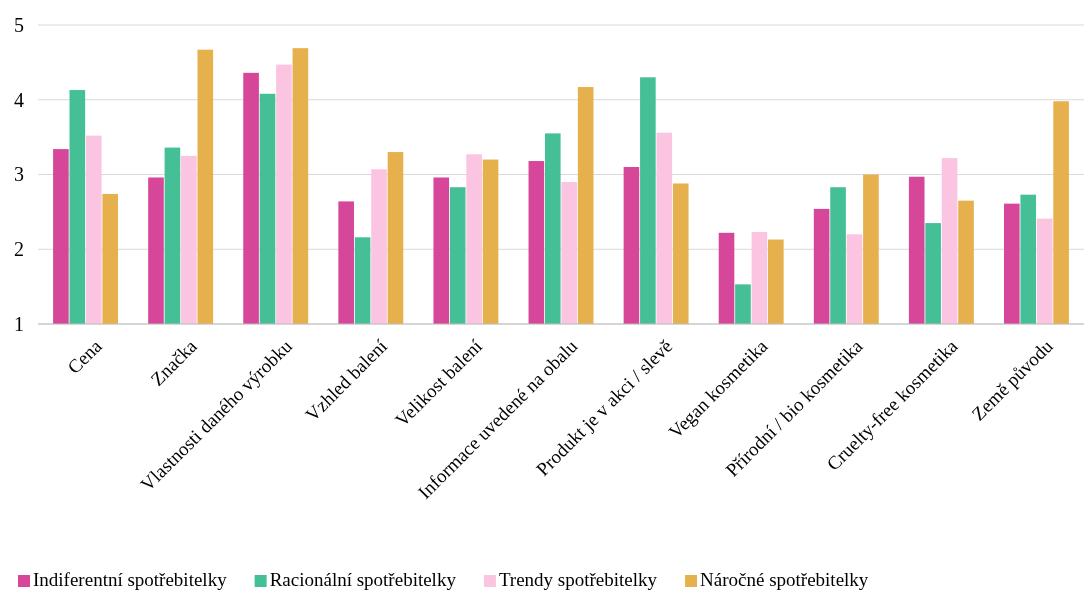 This screenshot has width=1088, height=599. What do you see at coordinates (784, 579) in the screenshot?
I see `legend-label: Náročné spotřebitelky` at bounding box center [784, 579].